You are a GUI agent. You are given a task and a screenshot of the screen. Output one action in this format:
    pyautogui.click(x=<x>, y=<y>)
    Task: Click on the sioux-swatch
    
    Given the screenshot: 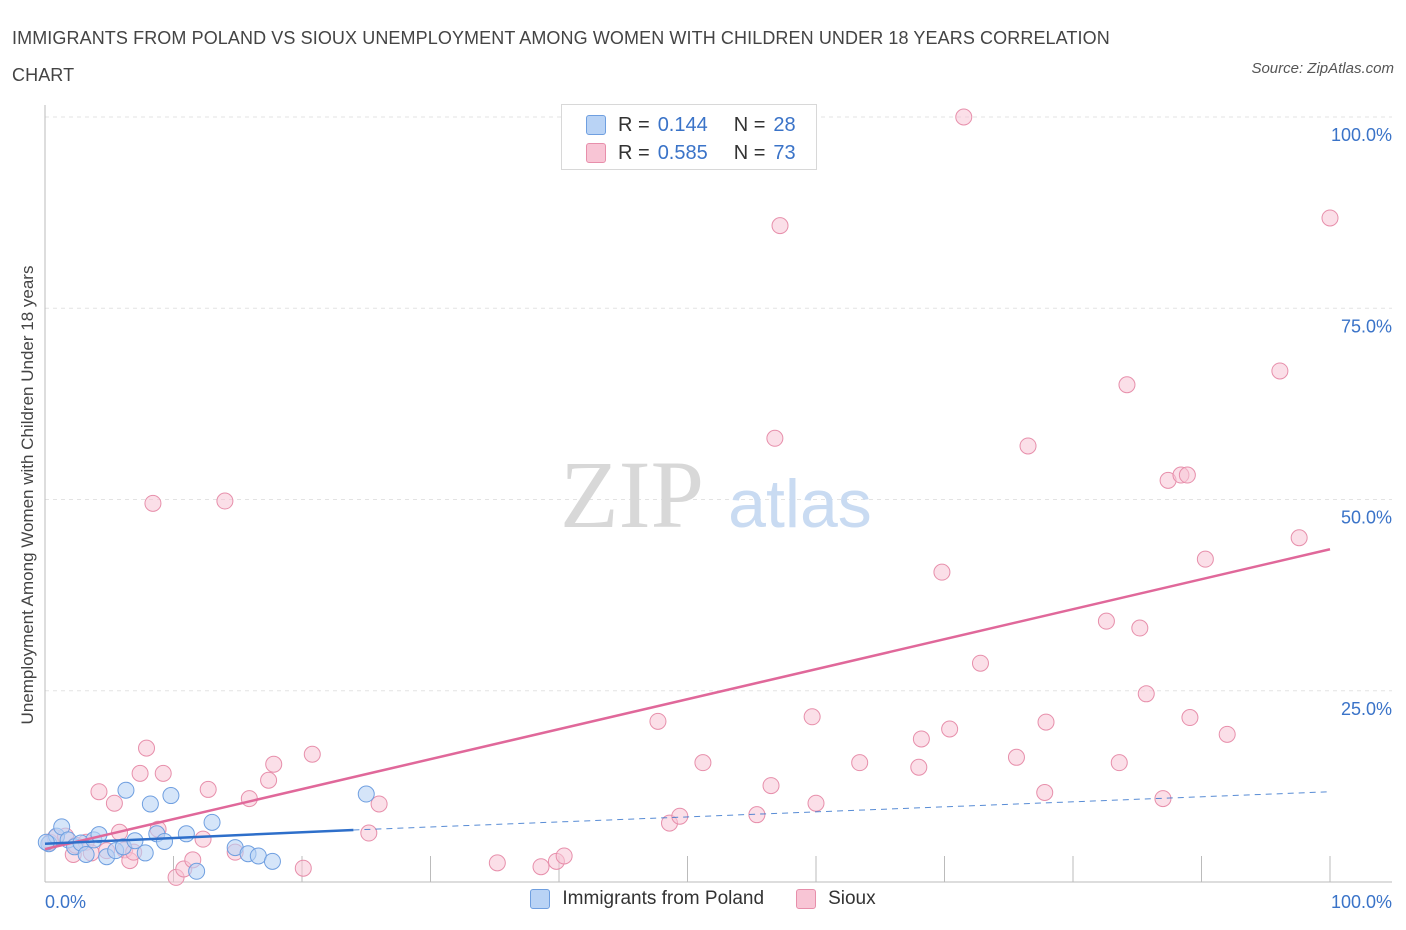 What is the action you would take?
    pyautogui.click(x=806, y=899)
    